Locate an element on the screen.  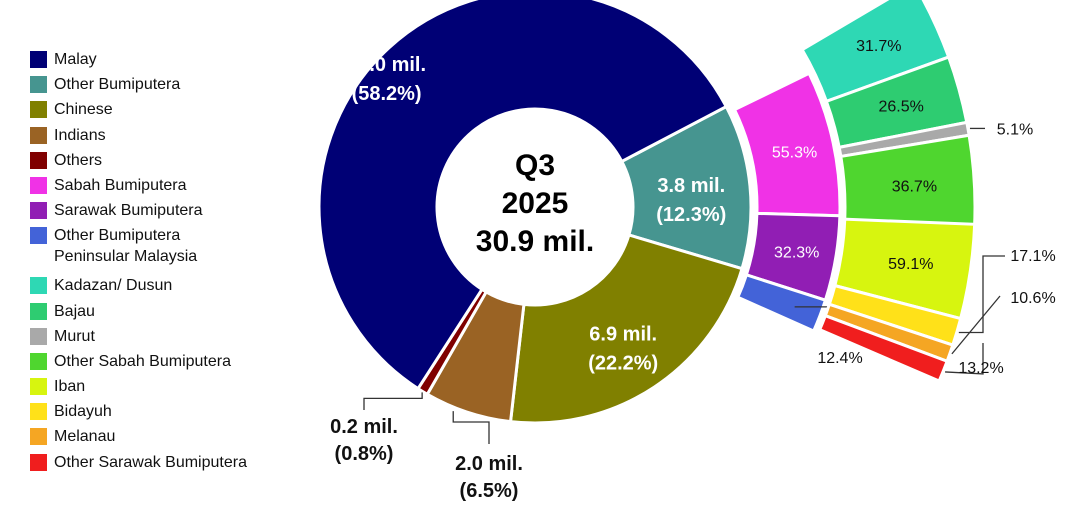
slice-label-other-bumiputera: 3.8 mil. (12.3%) is located at coordinates (691, 200).